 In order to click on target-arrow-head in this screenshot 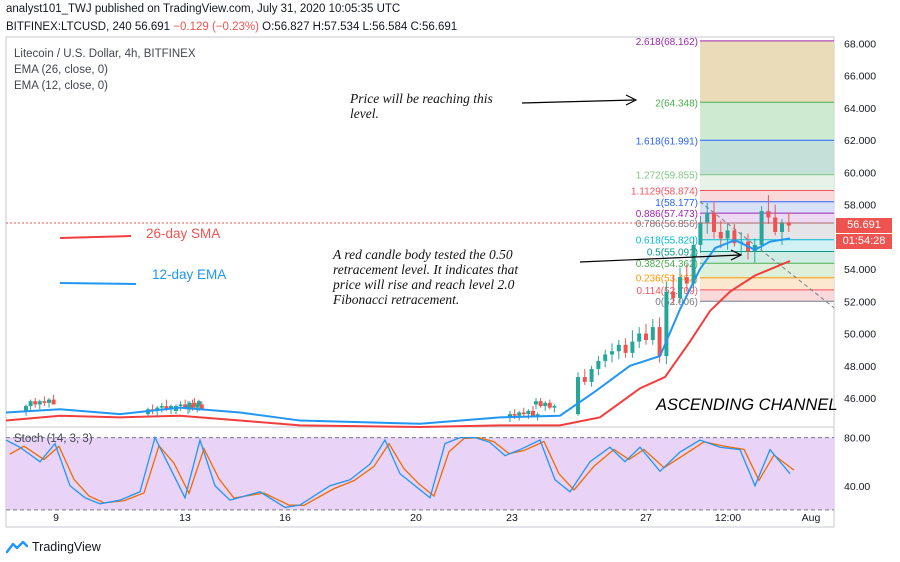, I will do `click(631, 100)`.